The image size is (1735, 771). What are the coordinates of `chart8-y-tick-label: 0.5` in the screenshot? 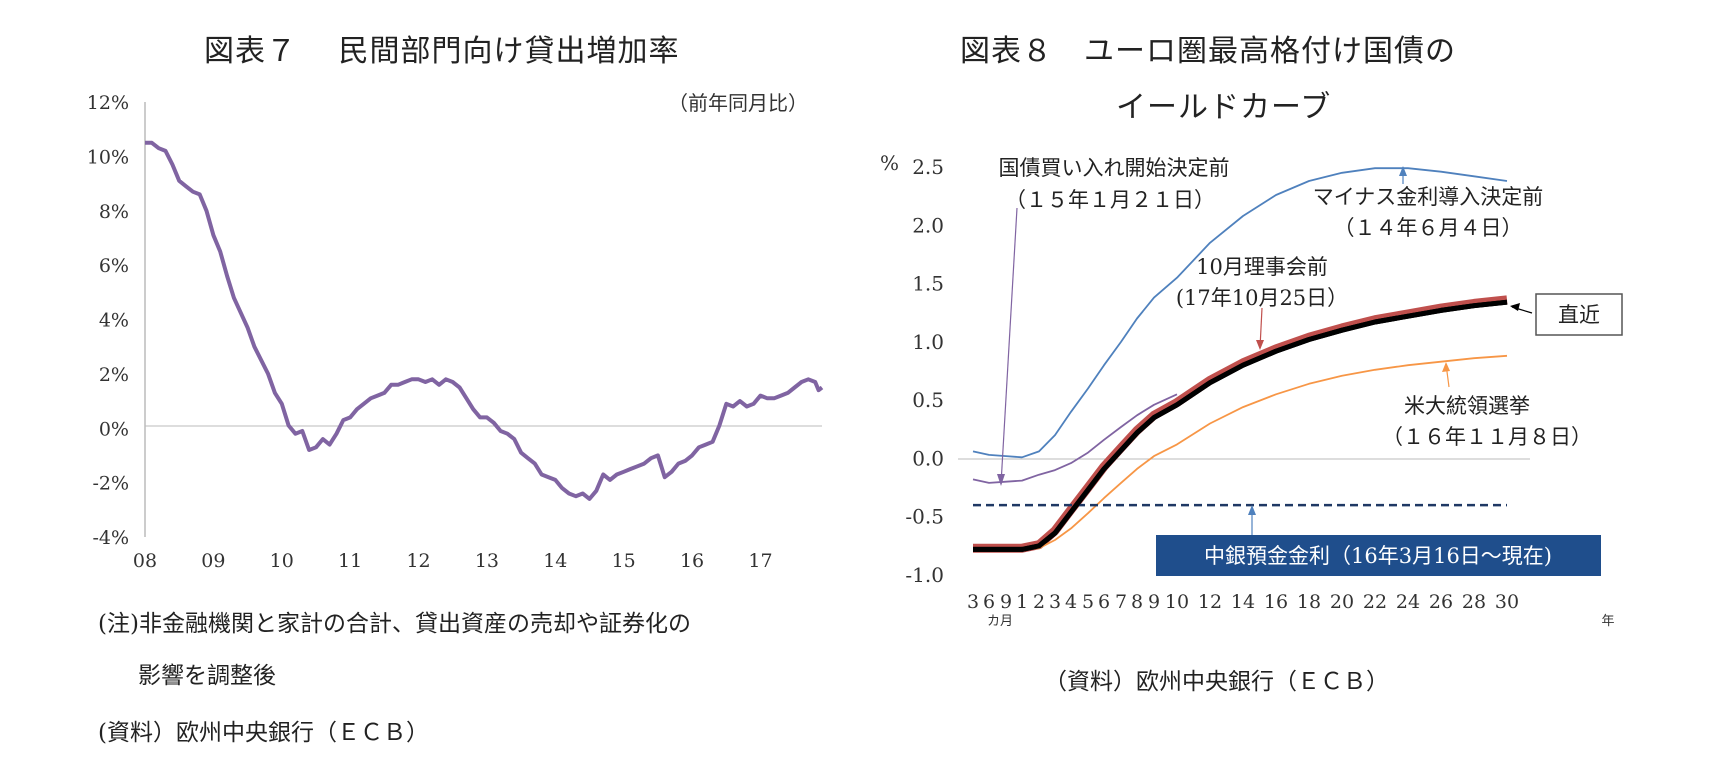 It's located at (928, 400).